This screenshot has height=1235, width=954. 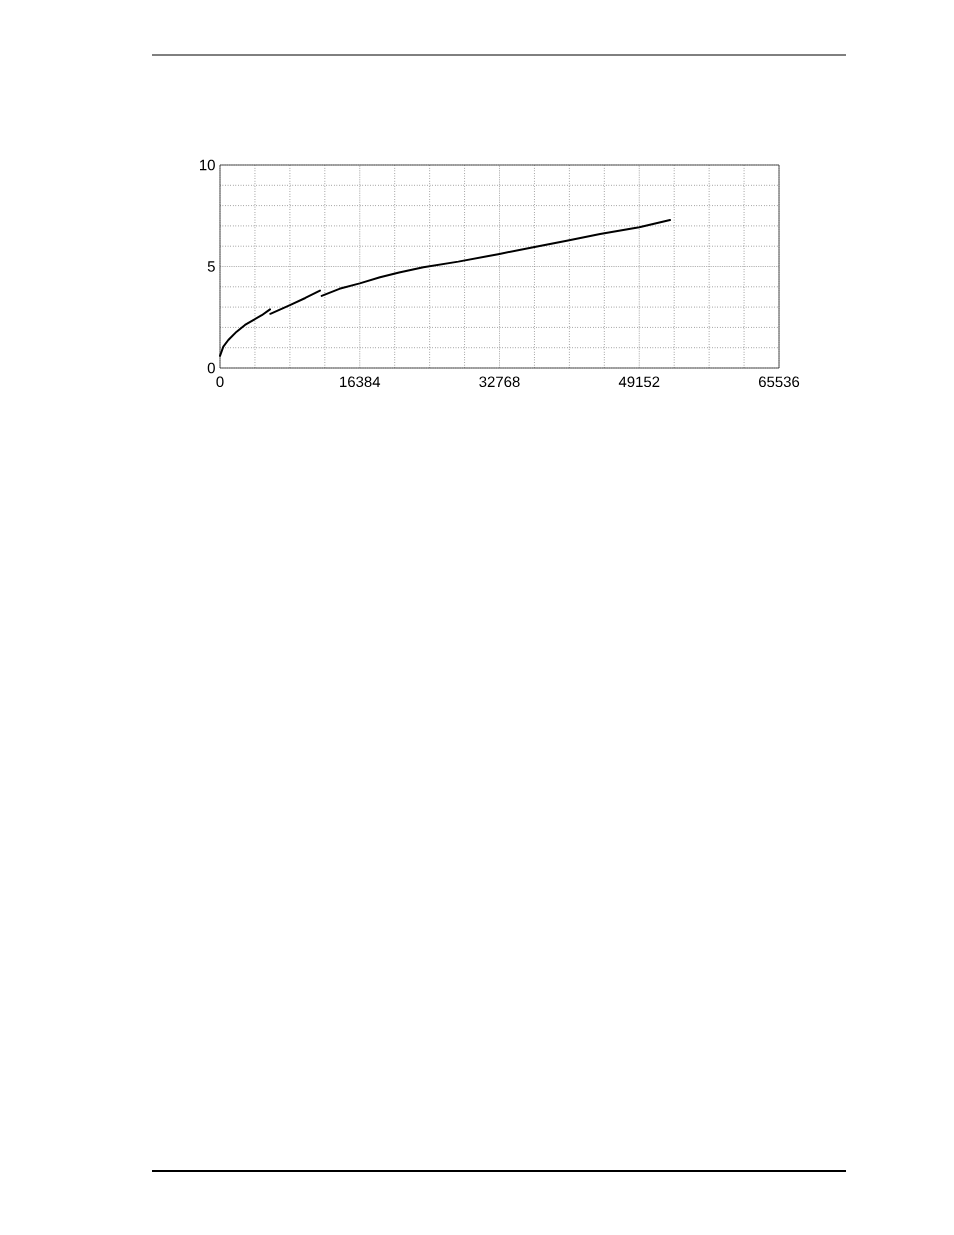 What do you see at coordinates (211, 266) in the screenshot?
I see `y-tick-label: 5` at bounding box center [211, 266].